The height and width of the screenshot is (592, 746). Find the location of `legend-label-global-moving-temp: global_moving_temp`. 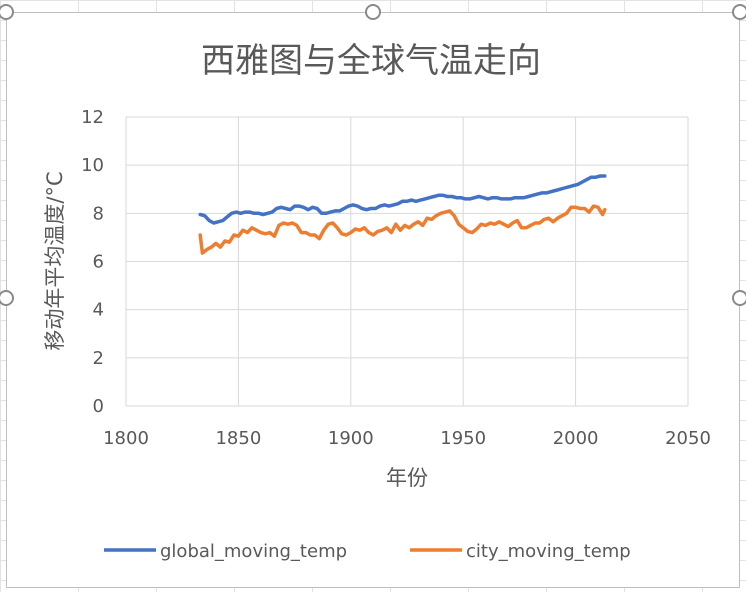

legend-label-global-moving-temp: global_moving_temp is located at coordinates (253, 551).